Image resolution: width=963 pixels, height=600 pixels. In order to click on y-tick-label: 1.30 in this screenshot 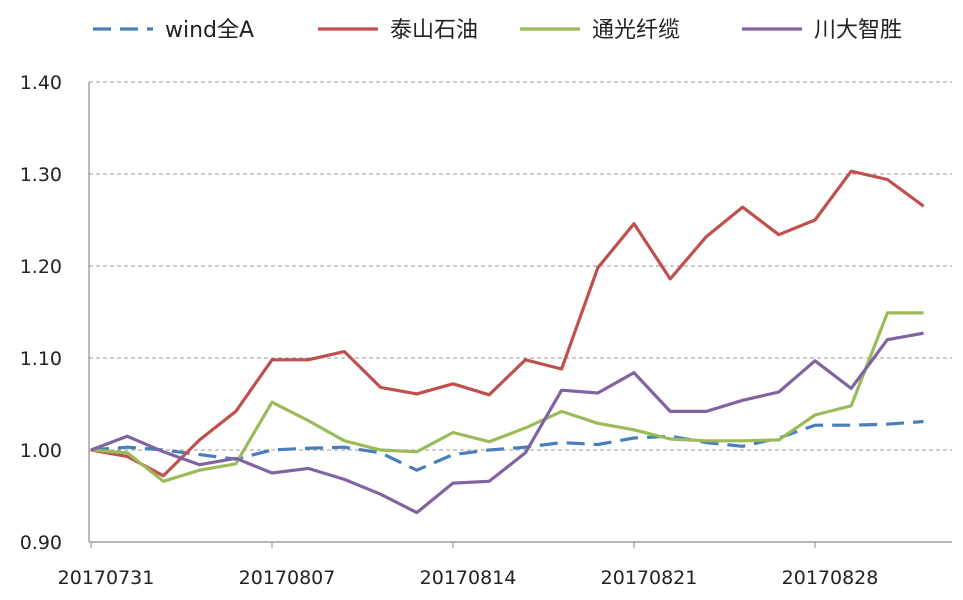, I will do `click(41, 175)`.